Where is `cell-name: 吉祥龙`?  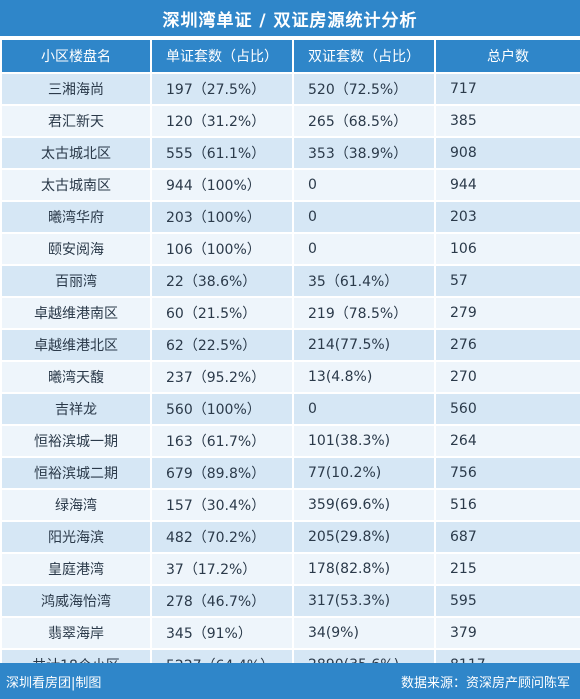 cell-name: 吉祥龙 is located at coordinates (76, 409).